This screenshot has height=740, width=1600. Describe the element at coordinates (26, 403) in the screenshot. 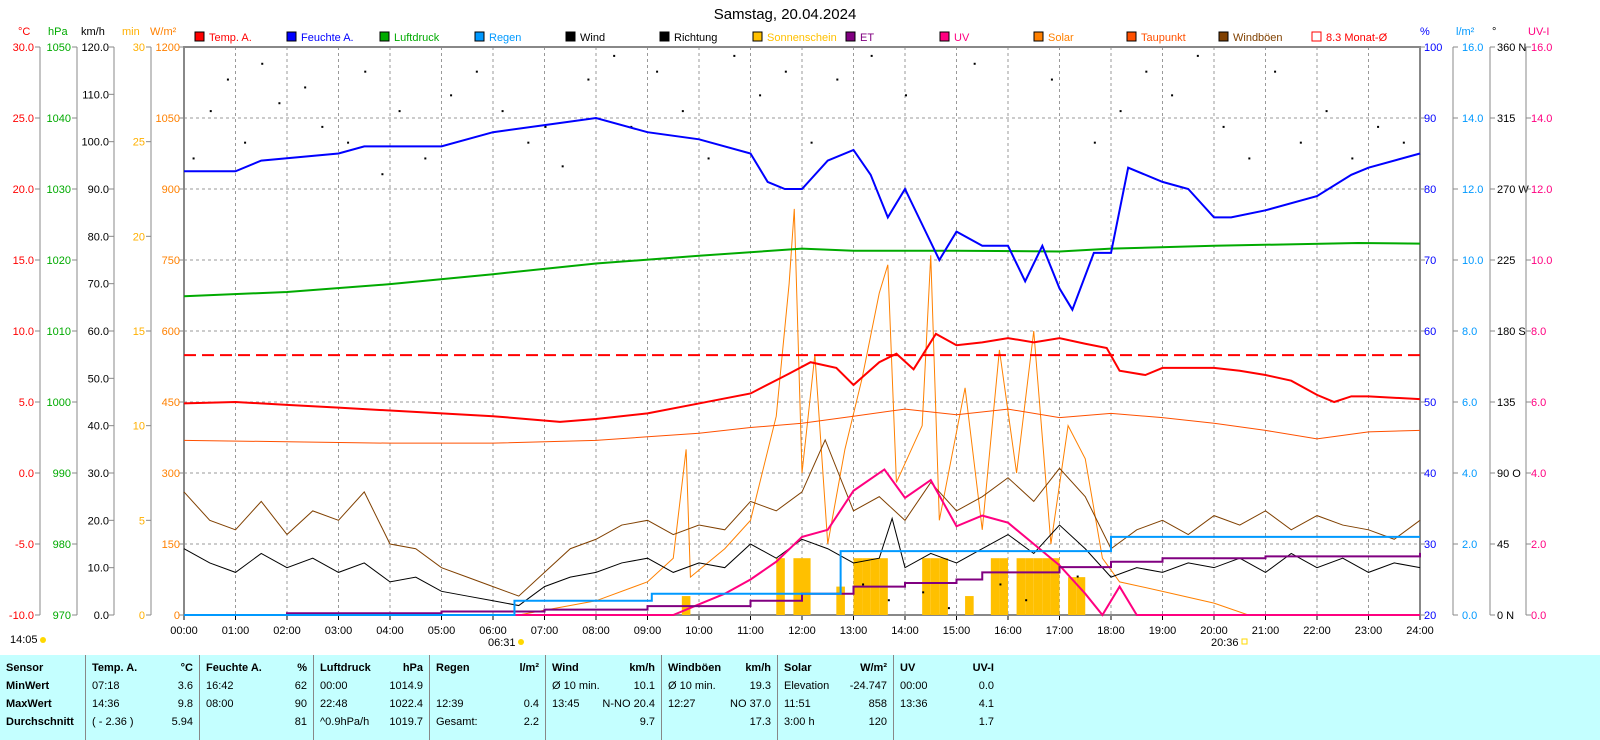

I see `y-tick-label: 5.0` at that location.